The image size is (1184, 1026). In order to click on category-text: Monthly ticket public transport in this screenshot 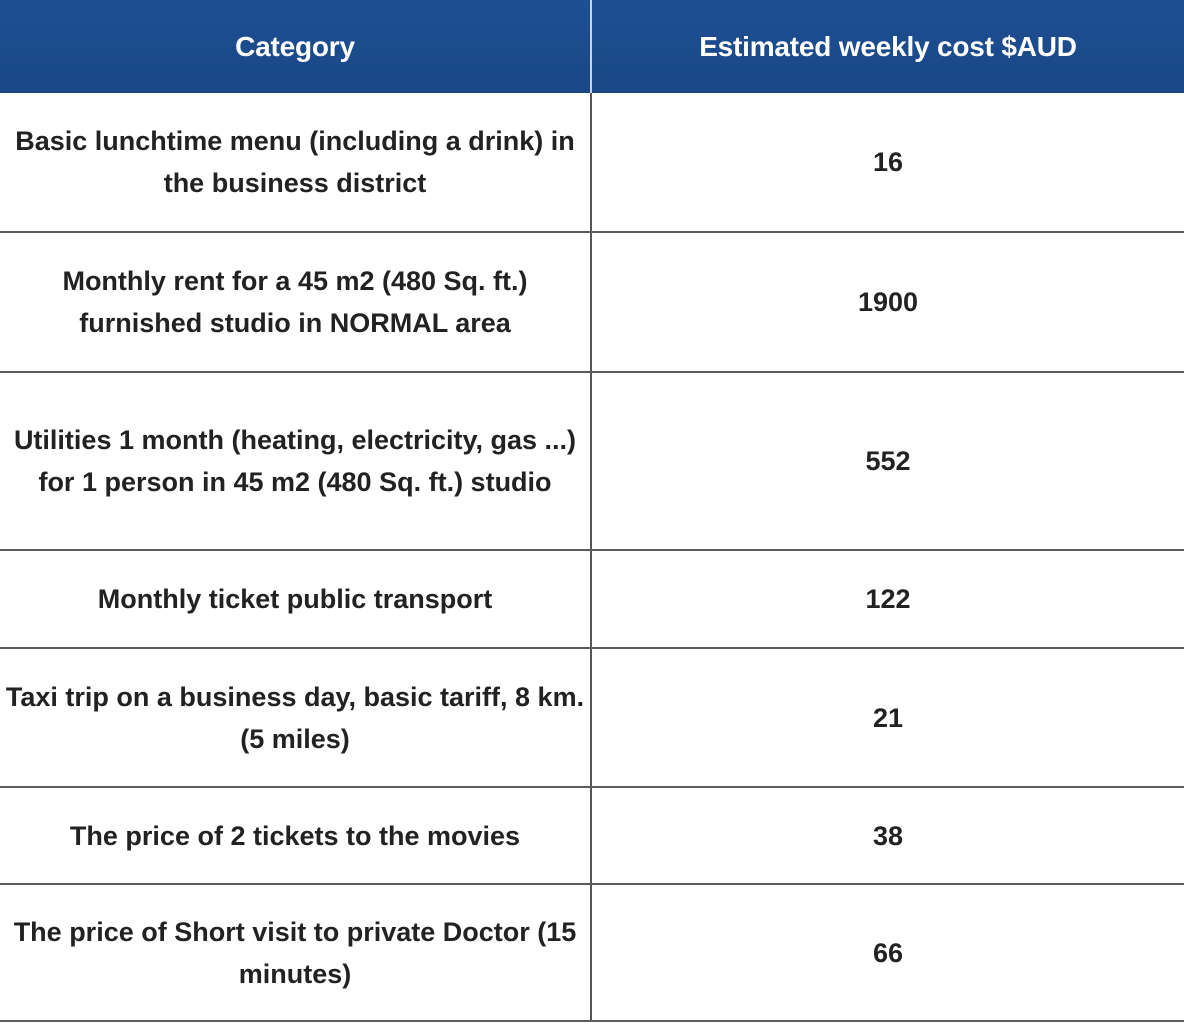, I will do `click(295, 599)`.